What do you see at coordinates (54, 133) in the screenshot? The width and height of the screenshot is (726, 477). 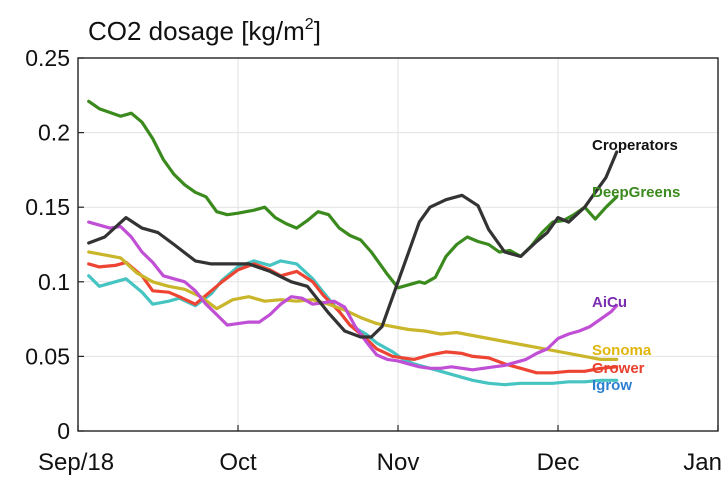 I see `y-tick-label: 0.2` at bounding box center [54, 133].